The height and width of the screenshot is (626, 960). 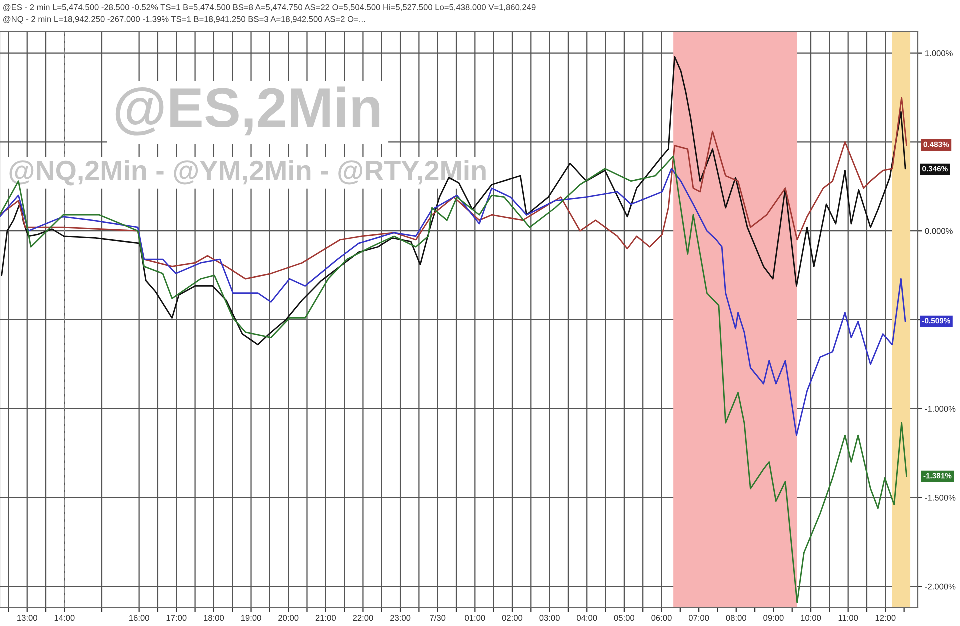 What do you see at coordinates (811, 618) in the screenshot?
I see `x-tick-label: 10:00` at bounding box center [811, 618].